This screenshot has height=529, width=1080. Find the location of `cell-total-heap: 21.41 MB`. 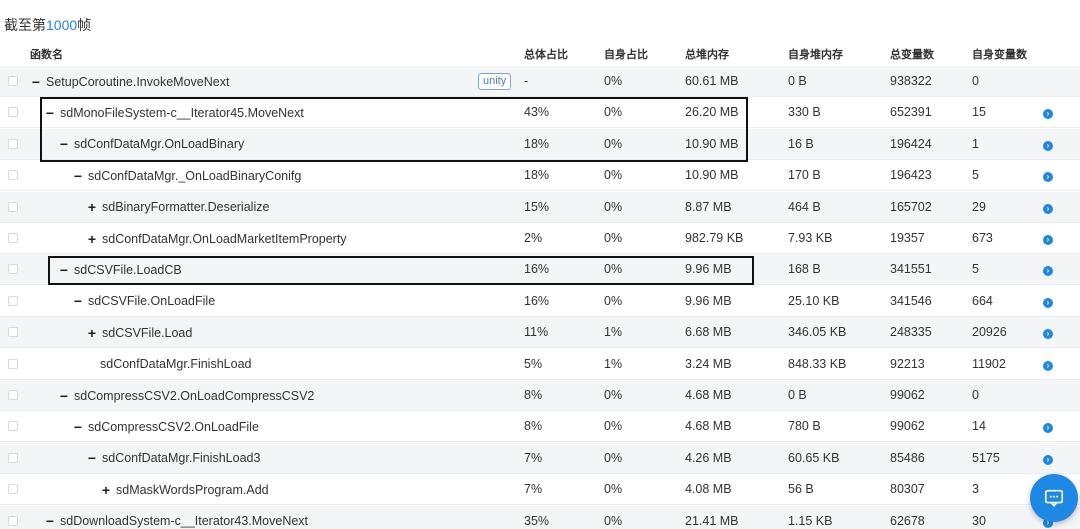

cell-total-heap: 21.41 MB is located at coordinates (712, 520).